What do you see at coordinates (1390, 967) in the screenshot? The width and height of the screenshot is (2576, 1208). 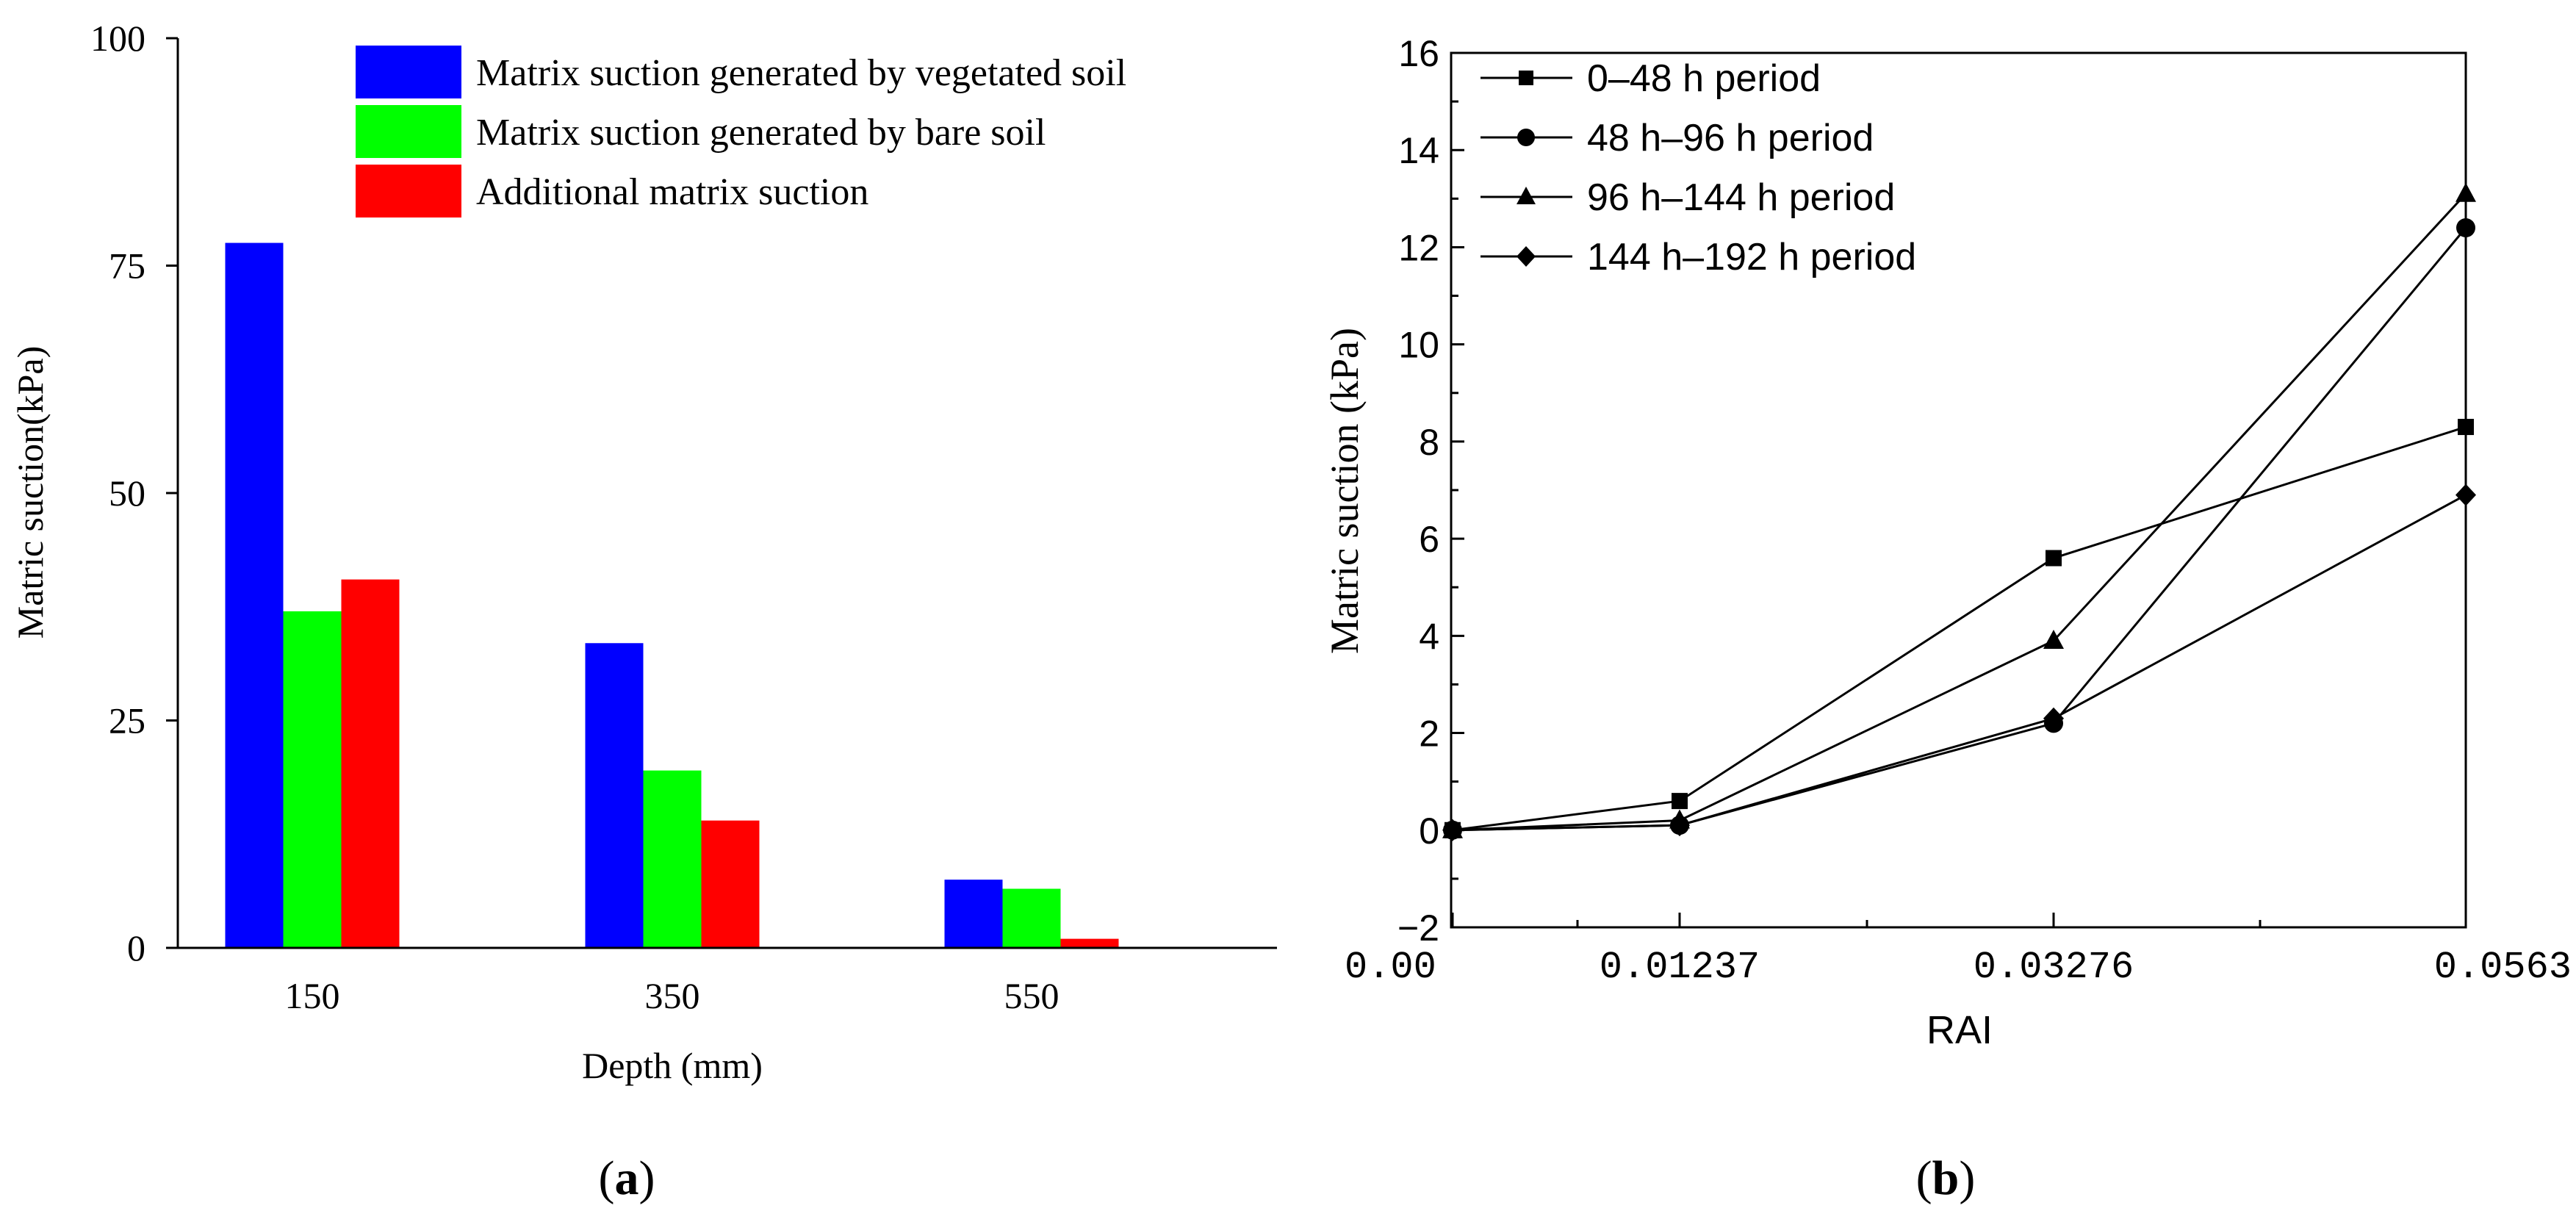 I see `chart-b-x-tick-label: 0.00` at bounding box center [1390, 967].